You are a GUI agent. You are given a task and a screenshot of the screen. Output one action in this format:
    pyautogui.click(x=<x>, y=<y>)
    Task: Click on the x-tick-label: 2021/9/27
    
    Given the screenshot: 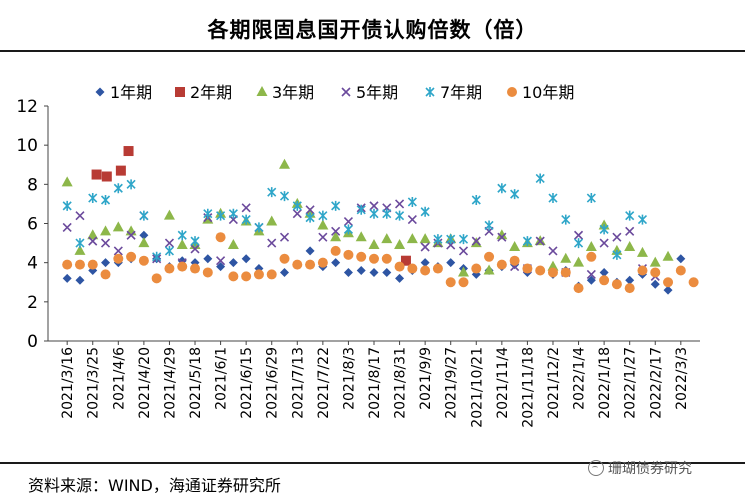 What is the action you would take?
    pyautogui.click(x=452, y=383)
    